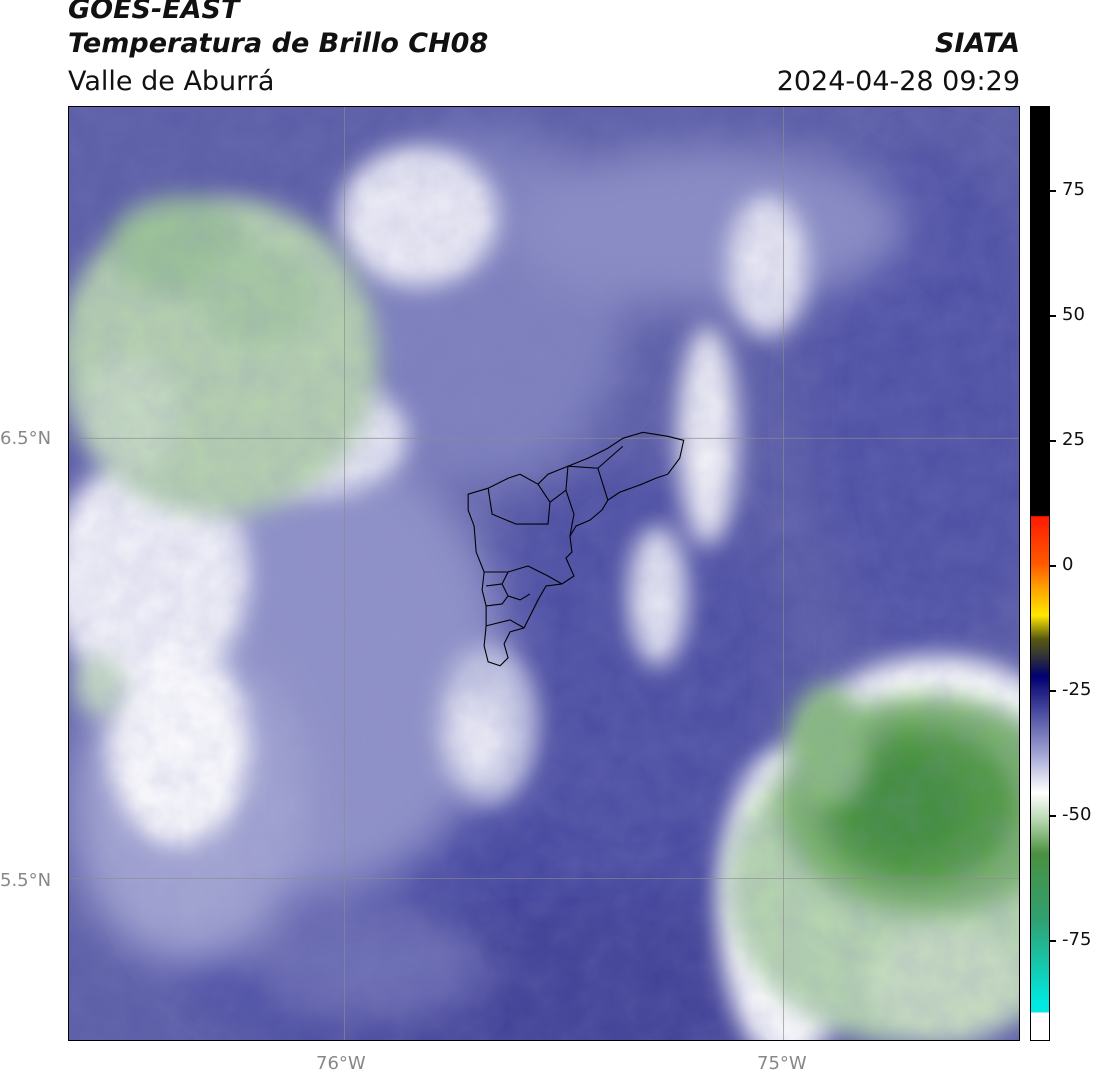 This screenshot has height=1078, width=1094. Describe the element at coordinates (497, 601) in the screenshot. I see `municipality-la-estrella` at that location.